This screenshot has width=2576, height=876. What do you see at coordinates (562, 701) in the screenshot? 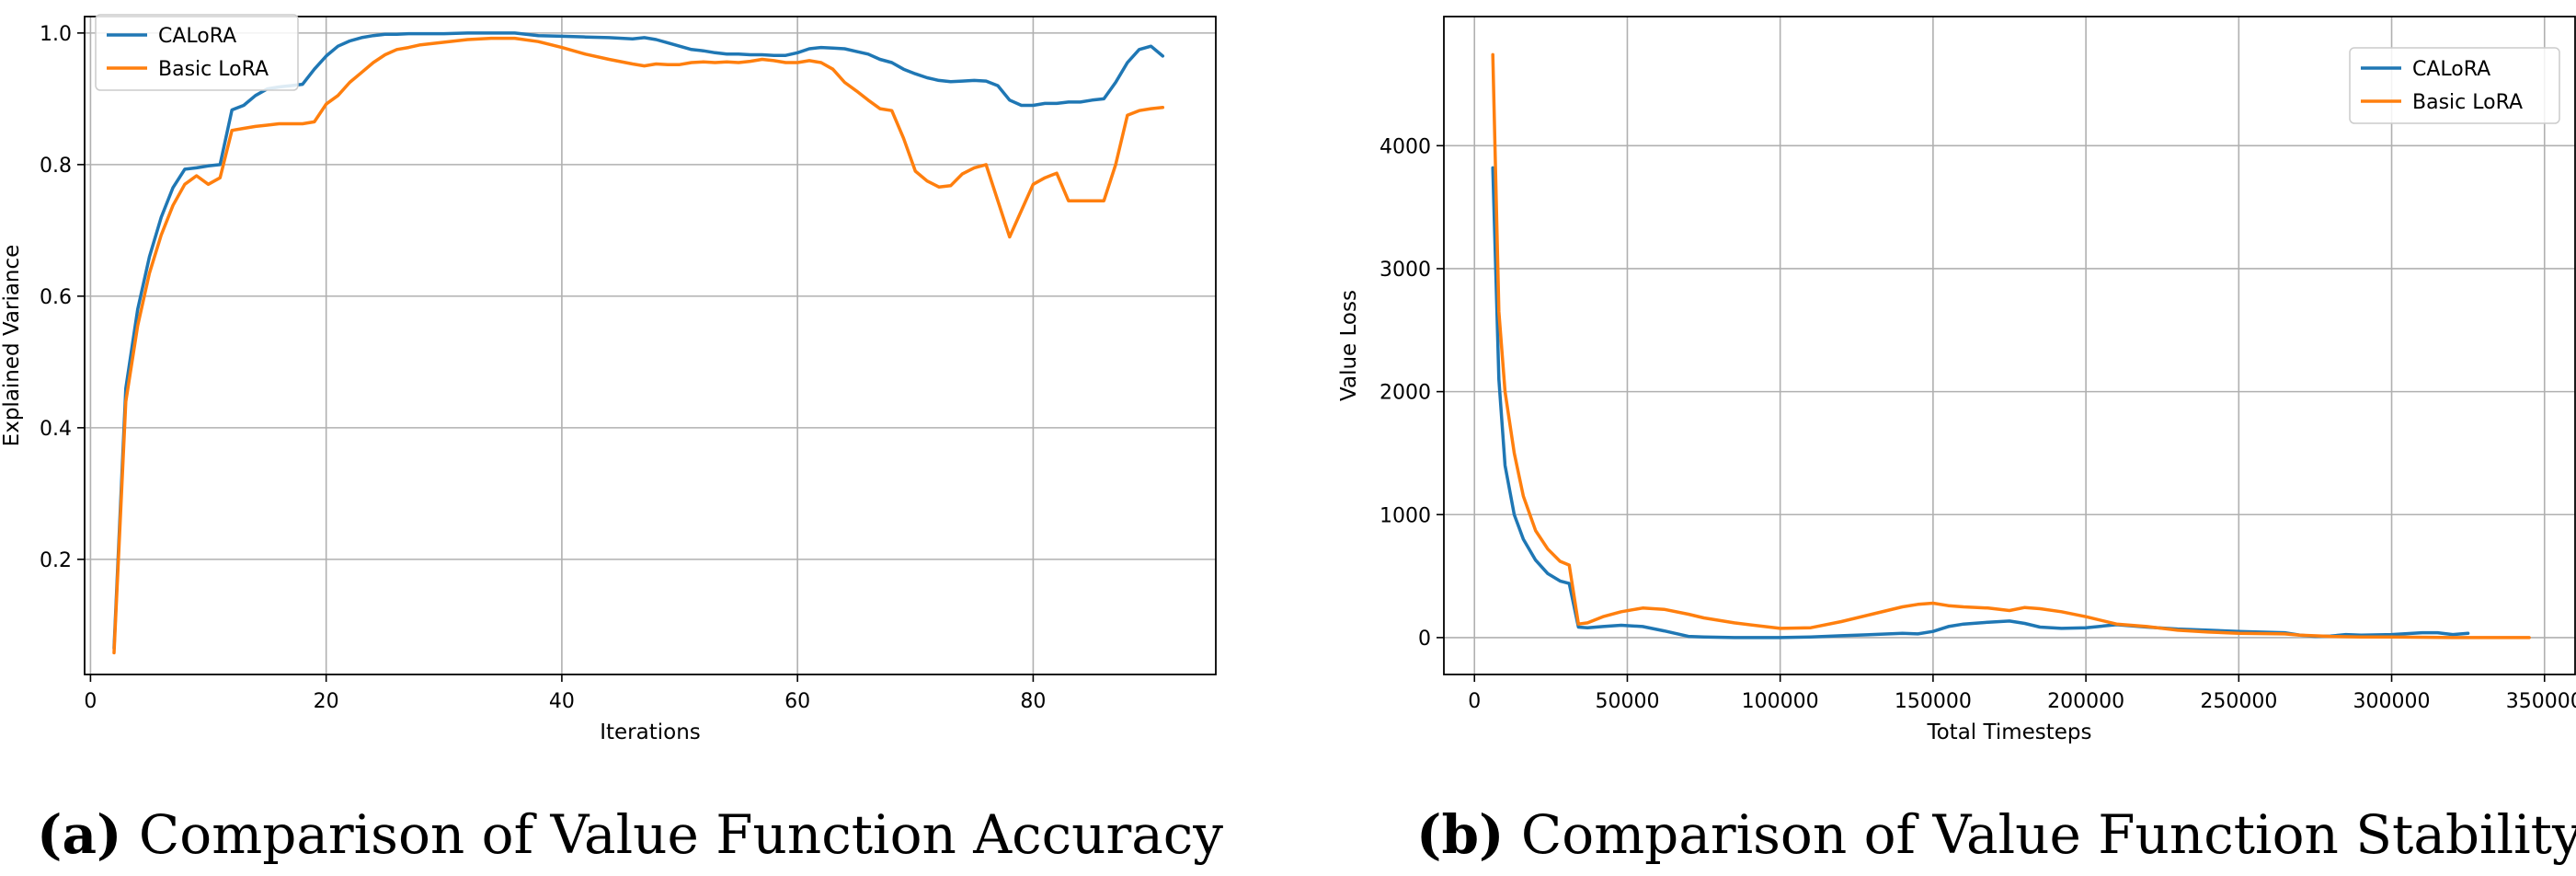
I see `x-tick-label: 40` at bounding box center [562, 701].